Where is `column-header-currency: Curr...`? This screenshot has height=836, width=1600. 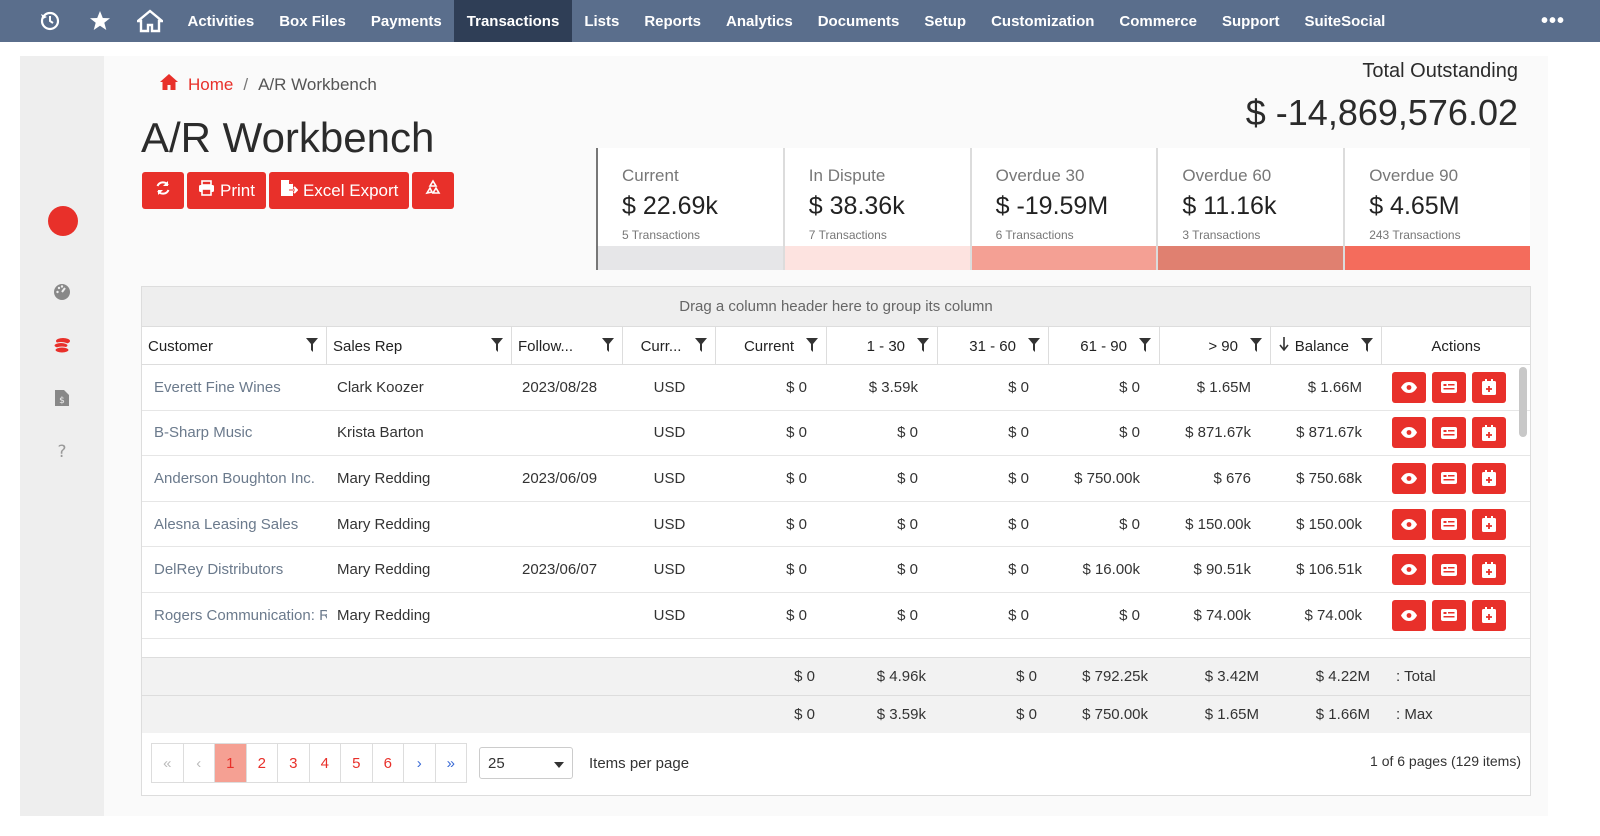 column-header-currency: Curr... is located at coordinates (669, 346).